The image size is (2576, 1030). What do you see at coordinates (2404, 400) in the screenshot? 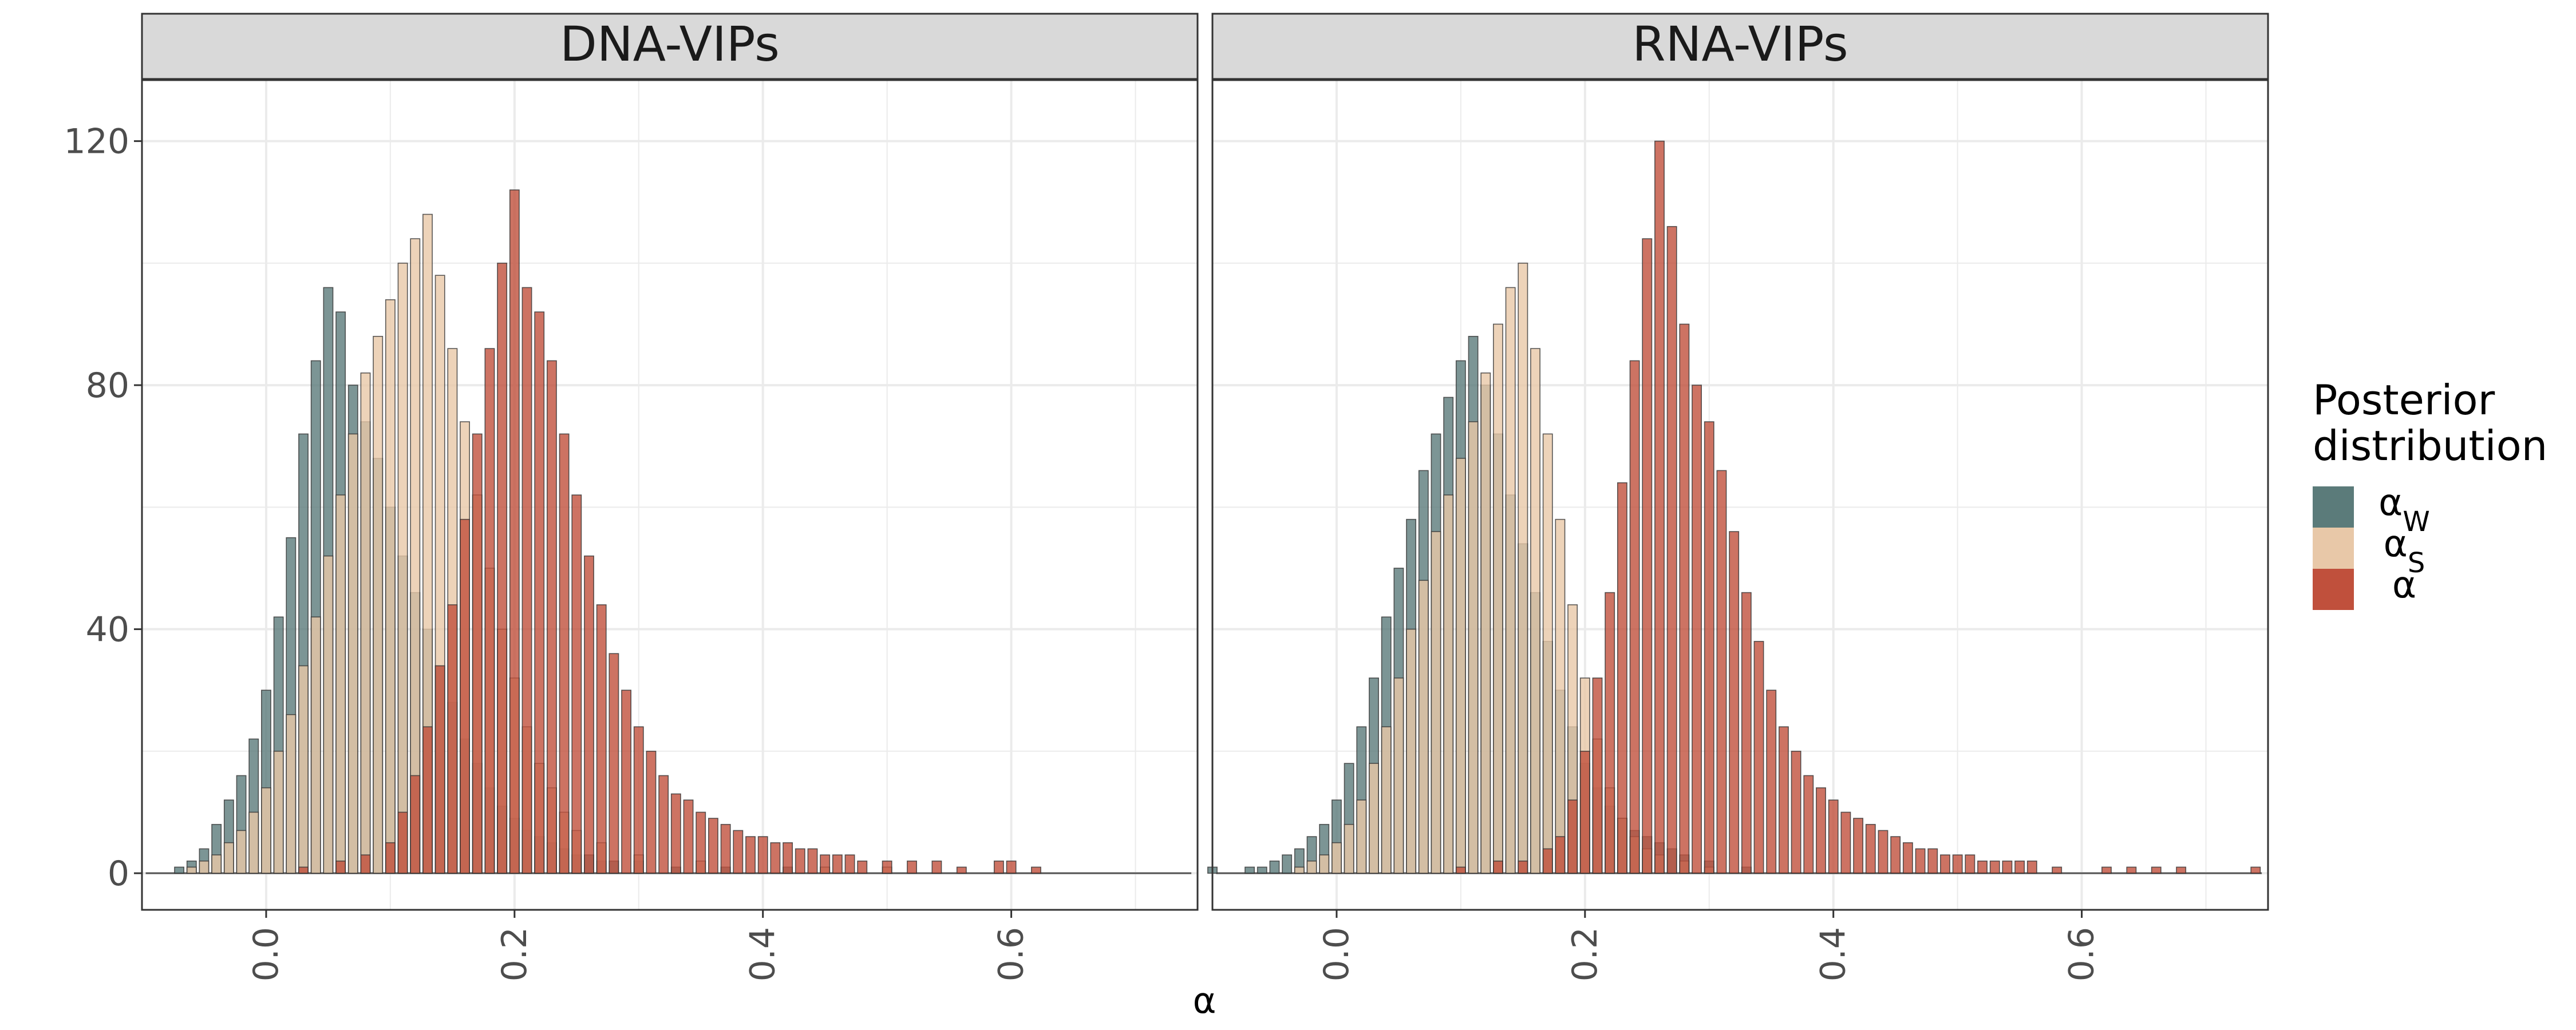
I see `legend-title: Posterior` at bounding box center [2404, 400].